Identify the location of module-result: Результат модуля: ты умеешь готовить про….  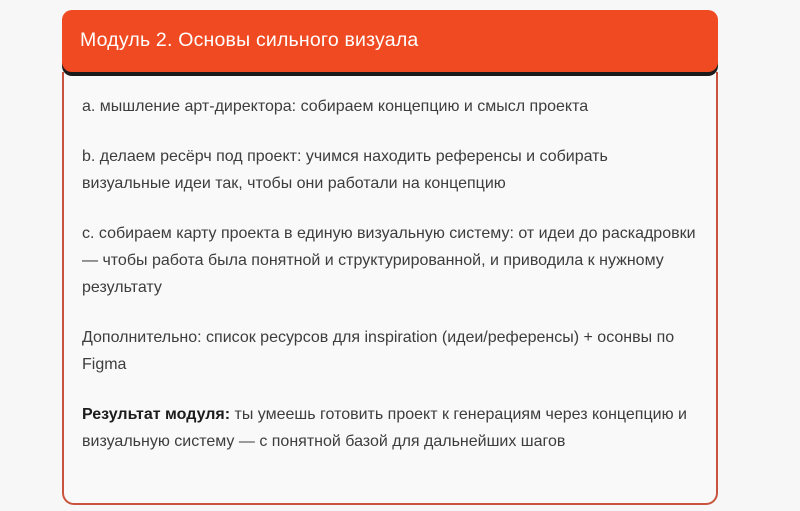
(390, 428).